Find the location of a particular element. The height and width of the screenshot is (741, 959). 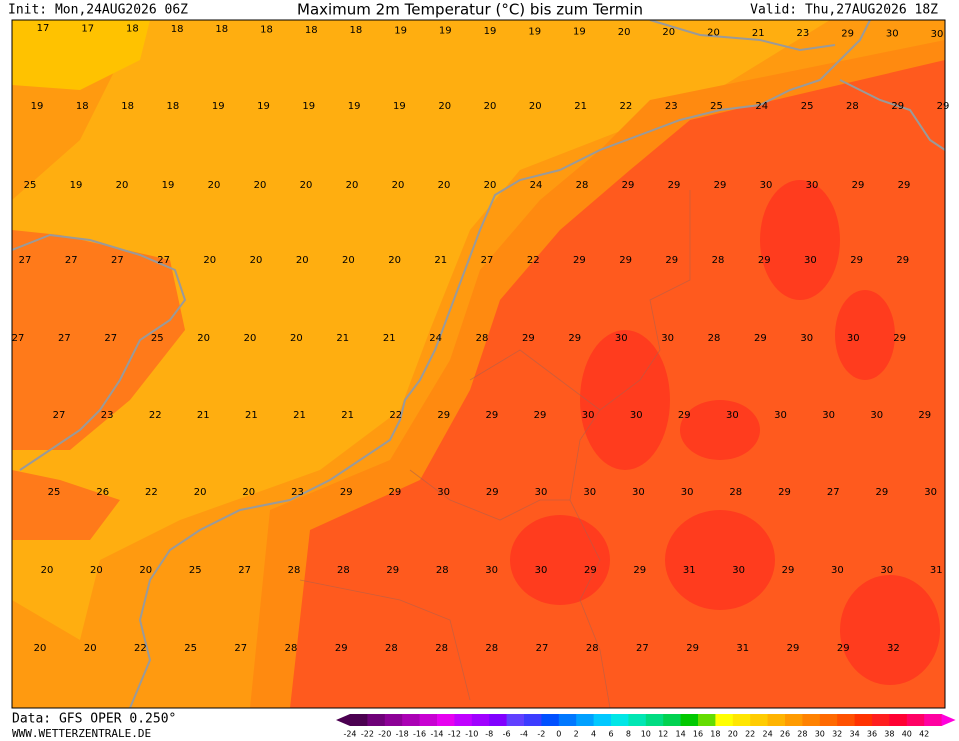

colorbar-label: -16 is located at coordinates (419, 734).